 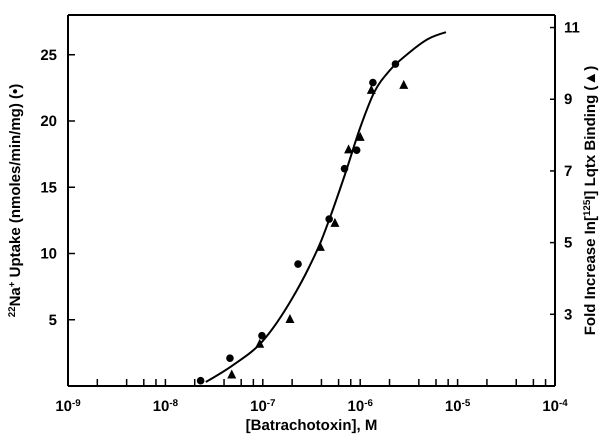 What do you see at coordinates (165, 406) in the screenshot?
I see `x-tick-label: 10$^{-8}$` at bounding box center [165, 406].